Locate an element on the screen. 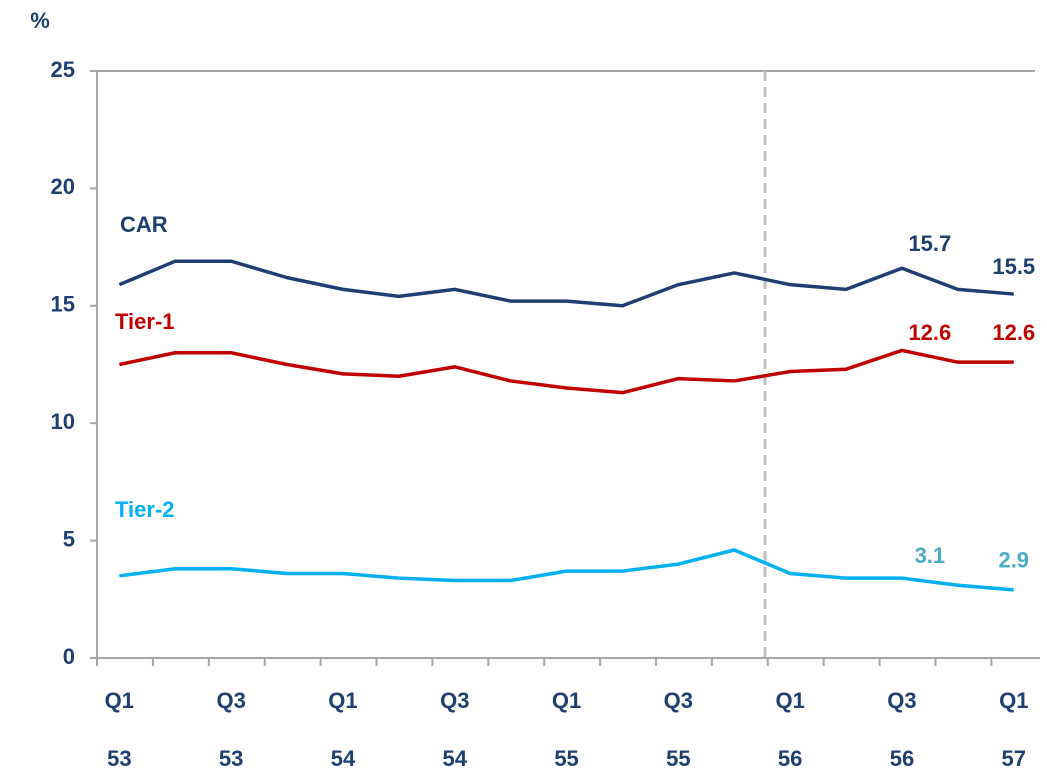 This screenshot has height=775, width=1047. y-axis-label: % is located at coordinates (40, 20).